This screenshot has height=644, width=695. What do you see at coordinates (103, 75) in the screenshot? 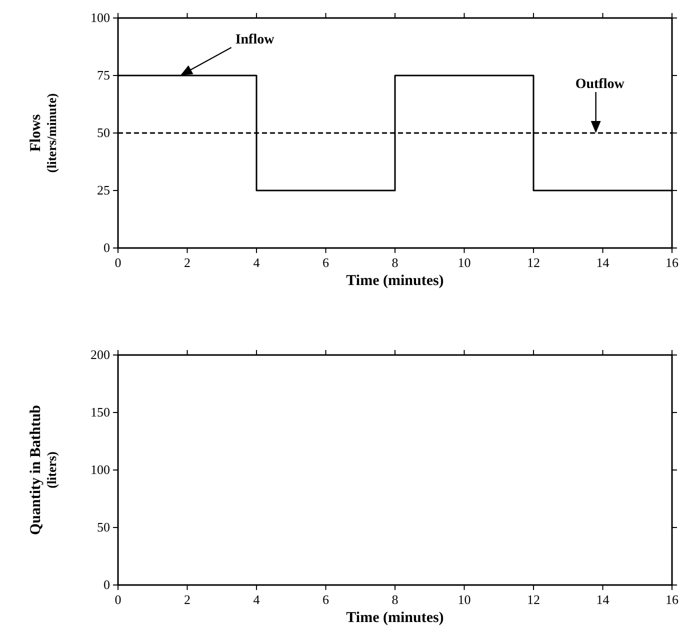
I see `y-tick-label: 75` at bounding box center [103, 75].